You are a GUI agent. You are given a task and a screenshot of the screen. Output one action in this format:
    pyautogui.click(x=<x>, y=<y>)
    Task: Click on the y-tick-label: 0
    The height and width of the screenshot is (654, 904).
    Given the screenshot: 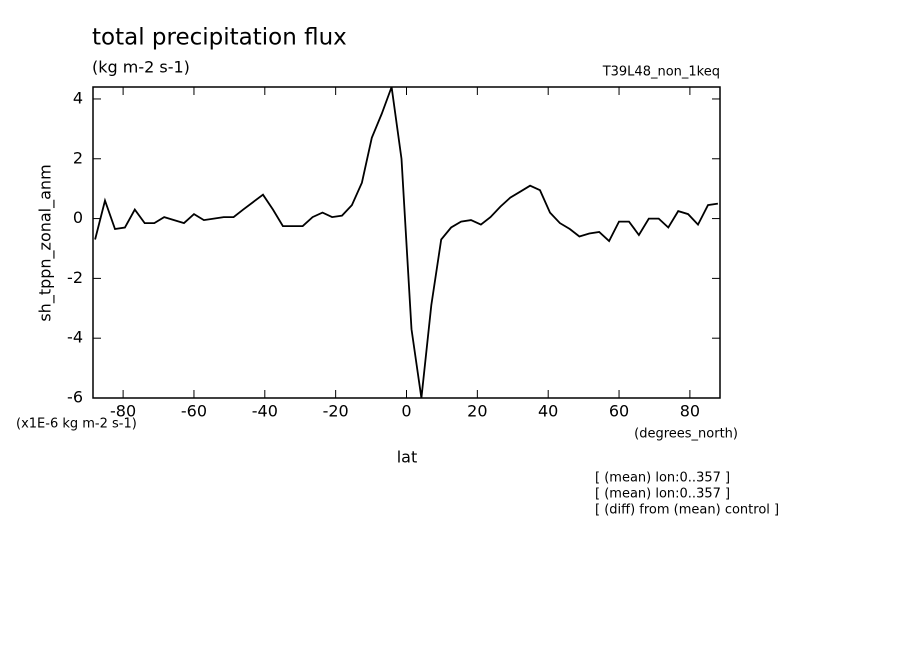 What is the action you would take?
    pyautogui.click(x=78, y=217)
    